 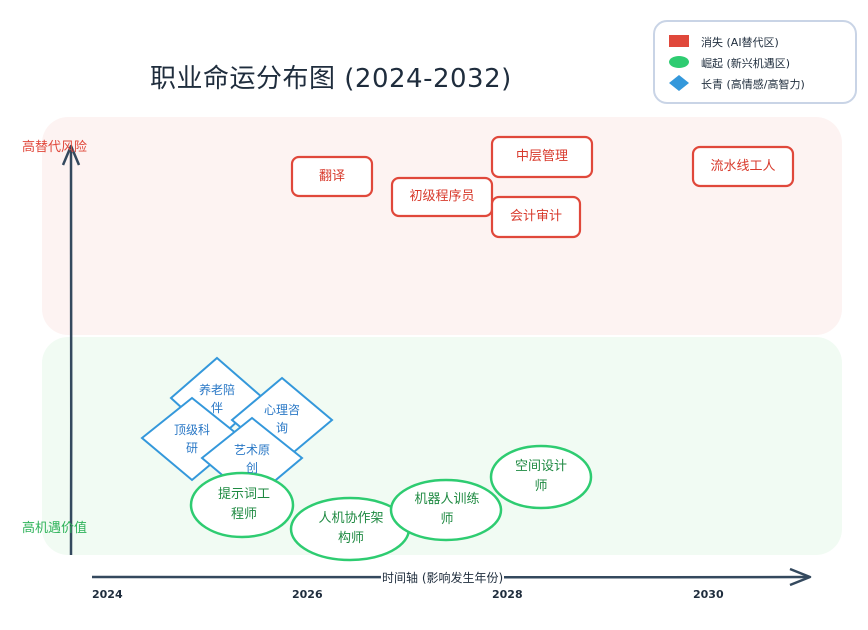 What do you see at coordinates (679, 41) in the screenshot?
I see `legend-rectangle-icon` at bounding box center [679, 41].